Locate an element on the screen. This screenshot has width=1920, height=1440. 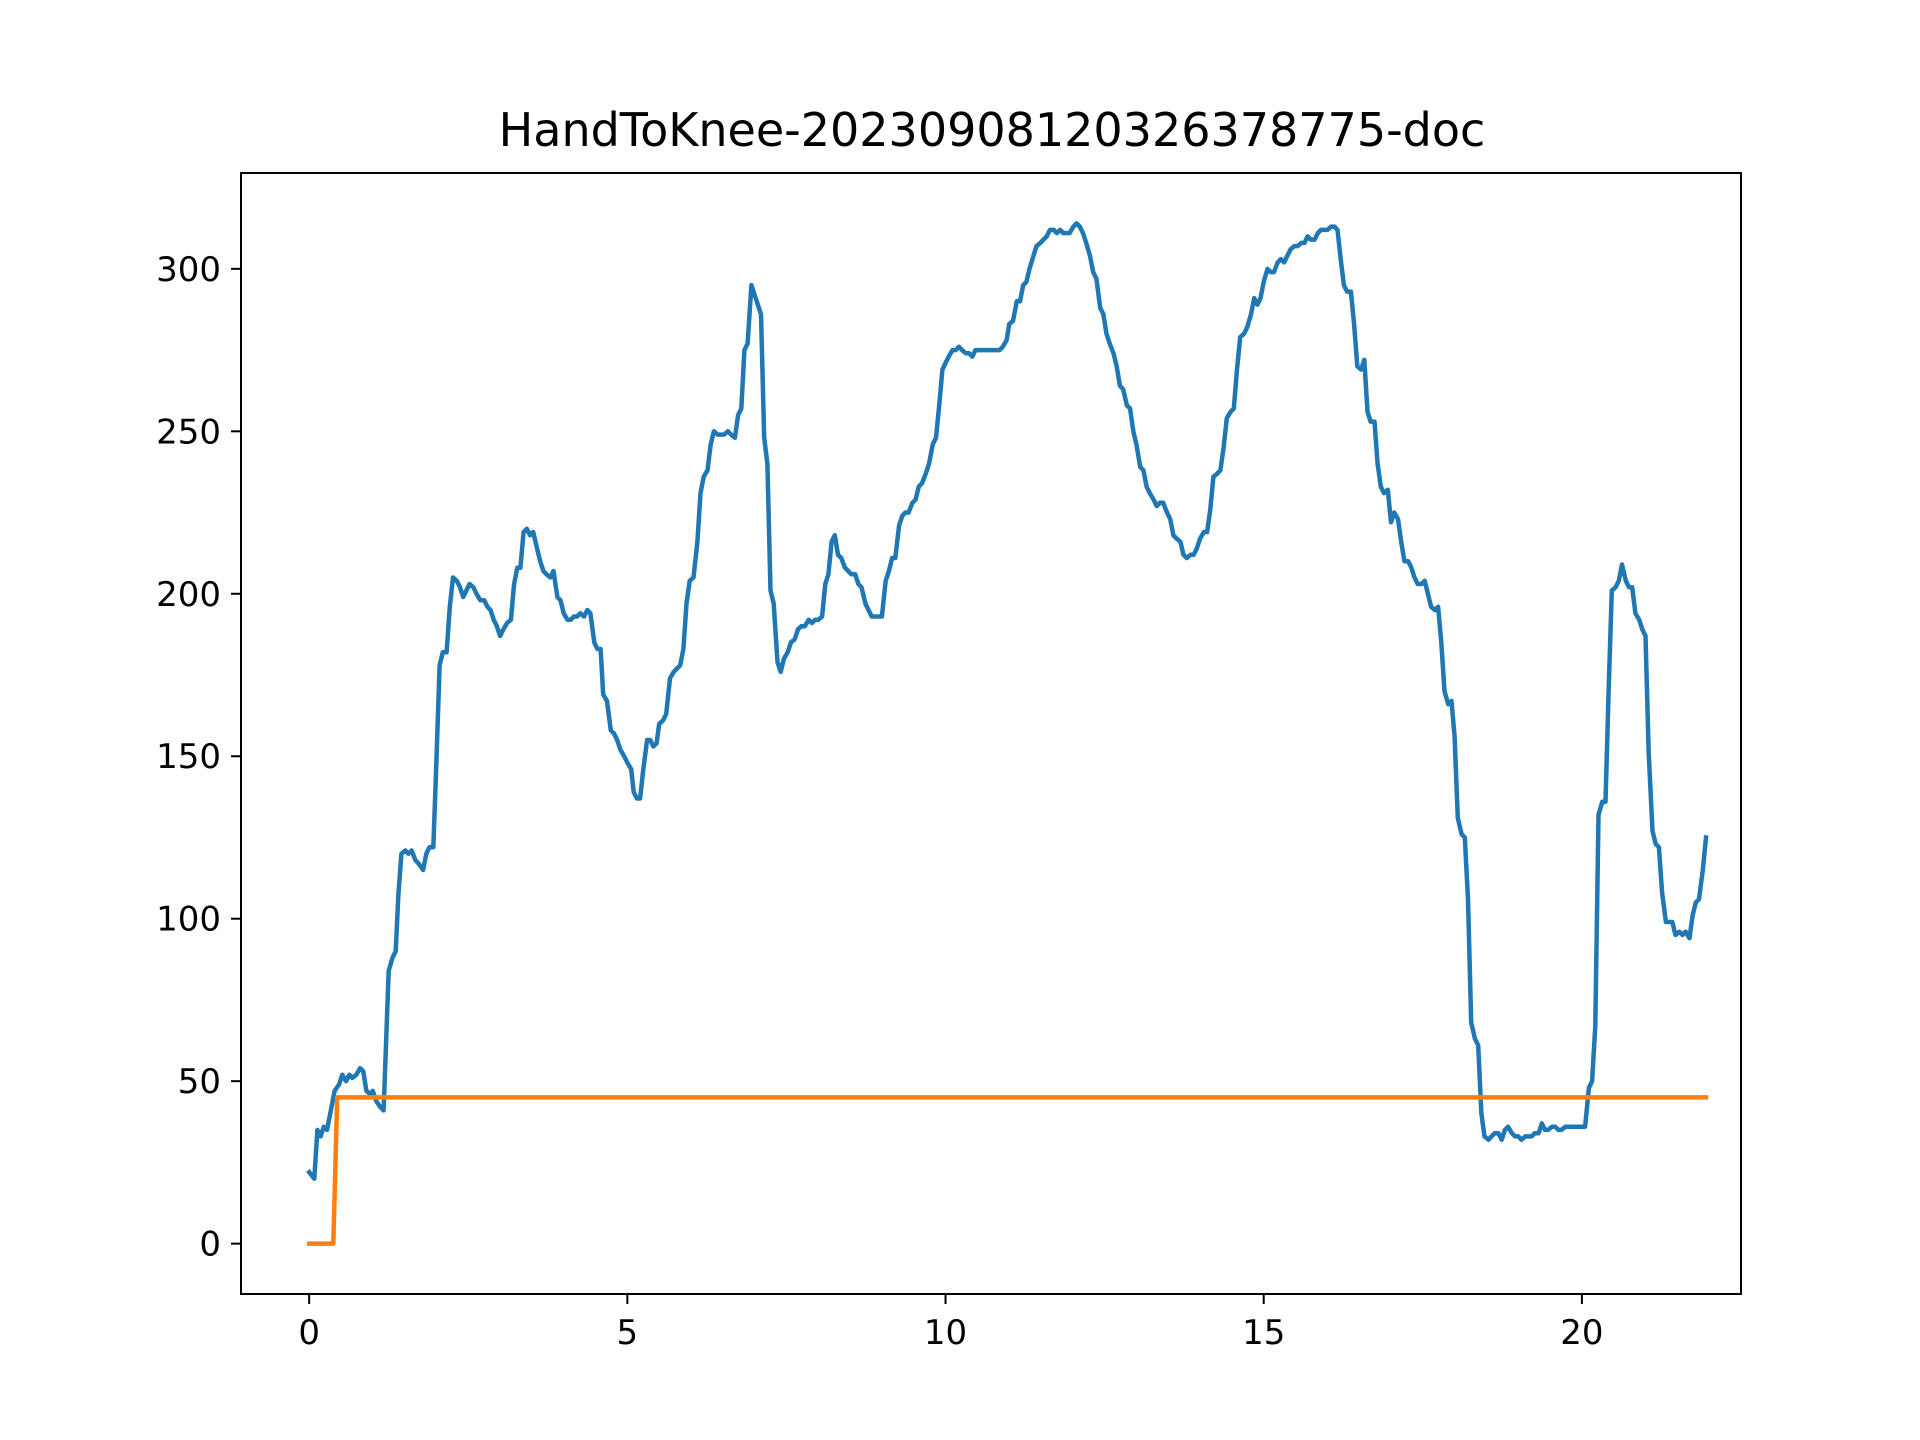
y-tick-label: 150 is located at coordinates (188, 757).